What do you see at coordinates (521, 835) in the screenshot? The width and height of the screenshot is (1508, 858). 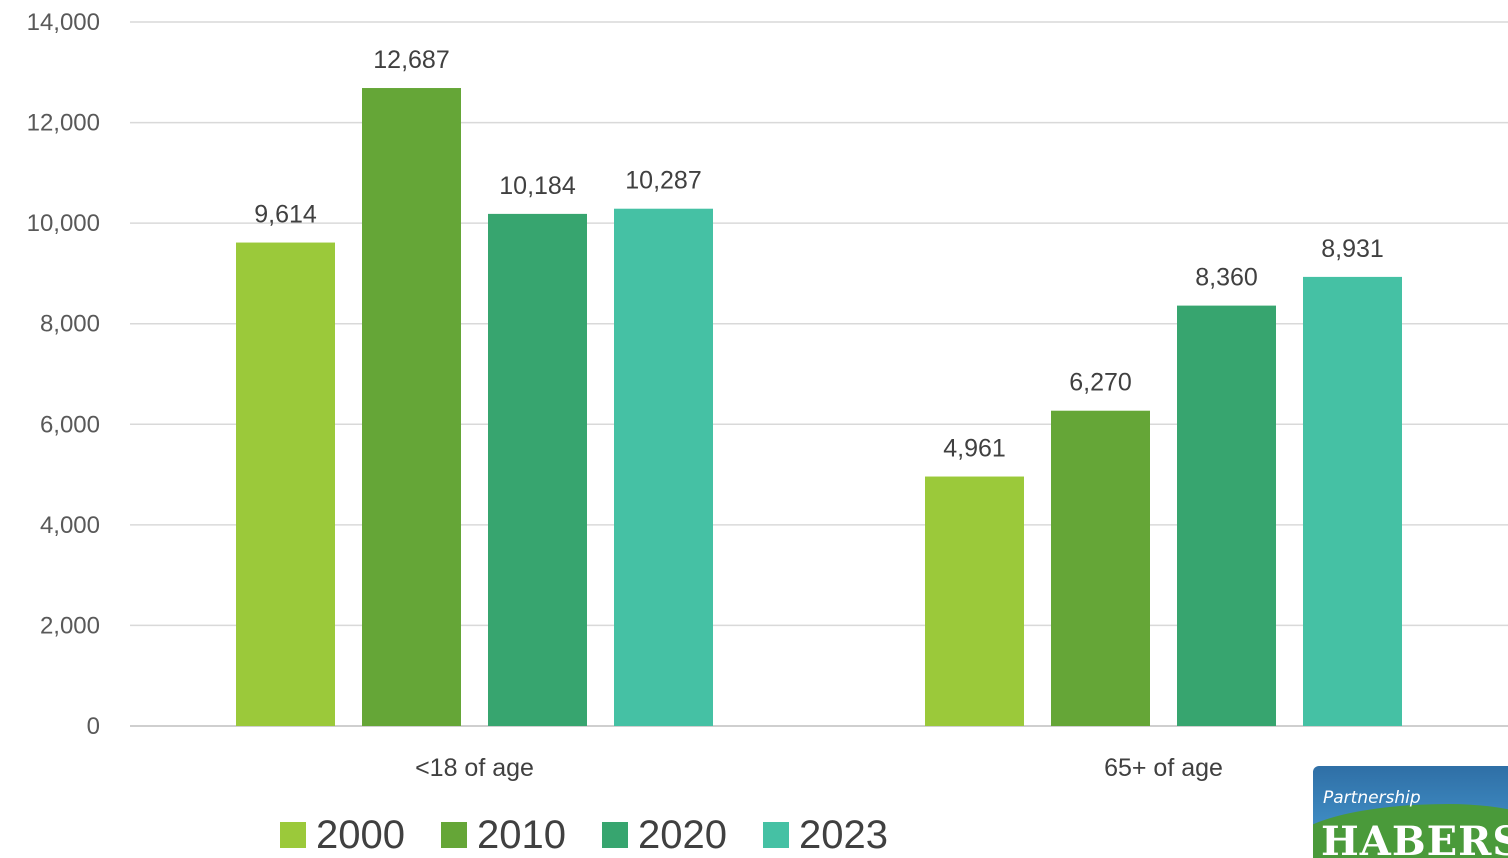 I see `legend-label: 2010` at bounding box center [521, 835].